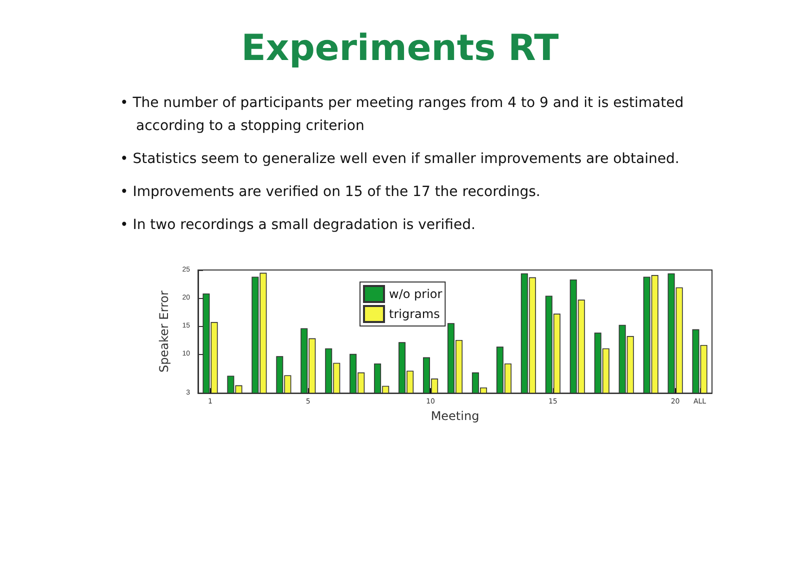 This screenshot has width=800, height=565. I want to click on text: • Improvements are verified on 15 of the 17 the recordings., so click(331, 192).